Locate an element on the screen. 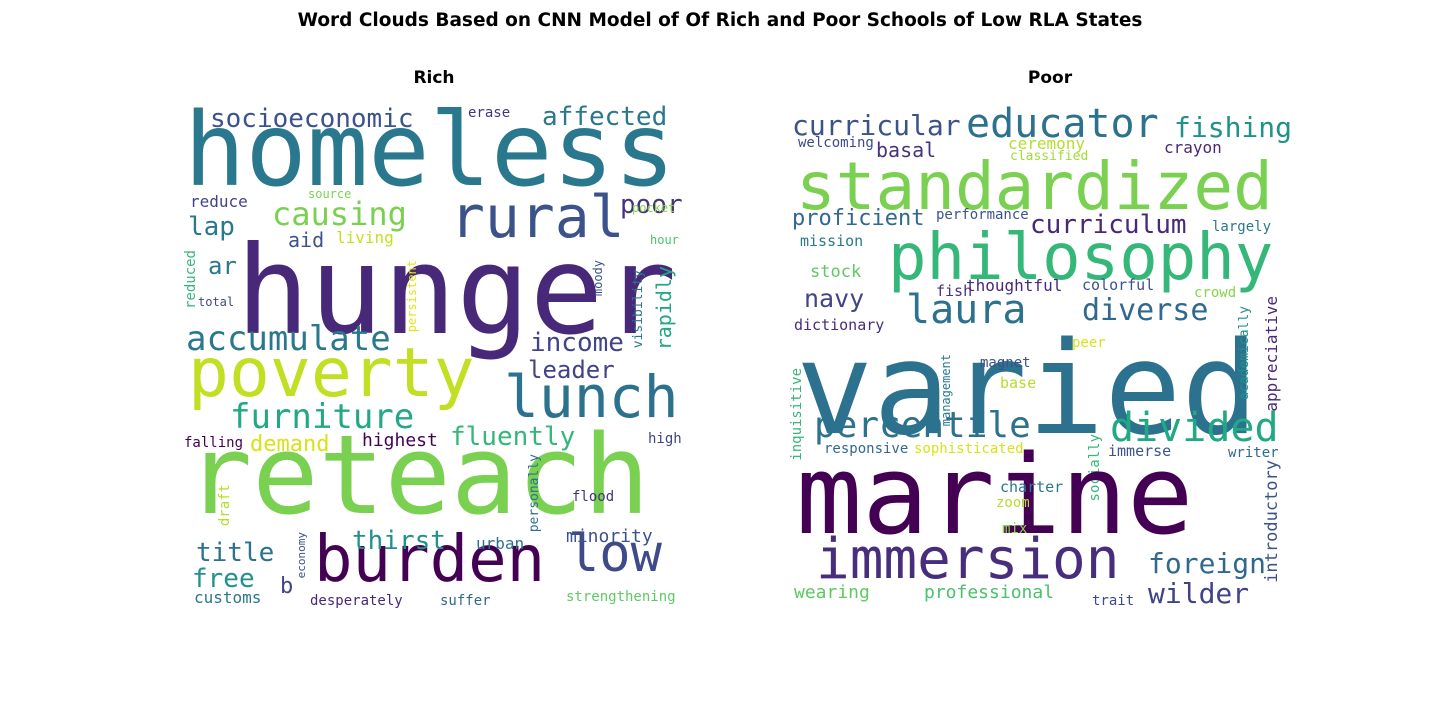  word-poverty: poverty is located at coordinates (331, 373).